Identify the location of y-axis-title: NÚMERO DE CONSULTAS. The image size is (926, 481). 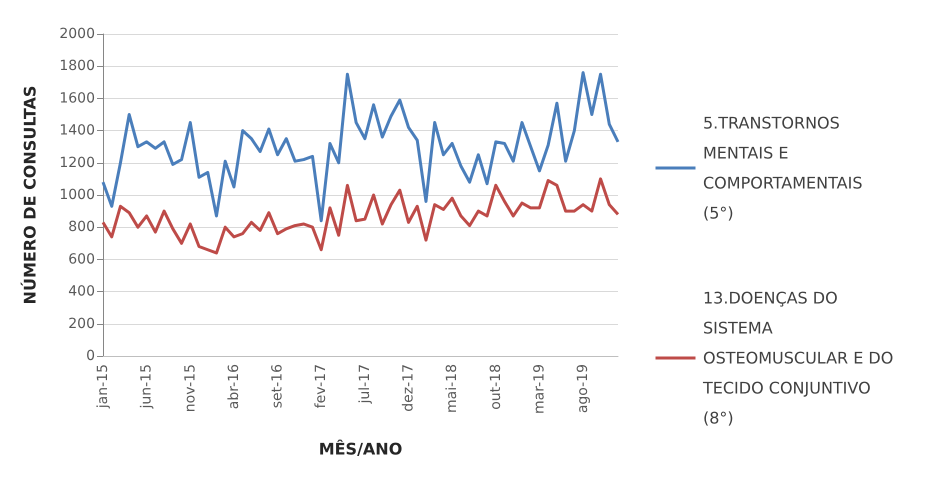
(30, 195).